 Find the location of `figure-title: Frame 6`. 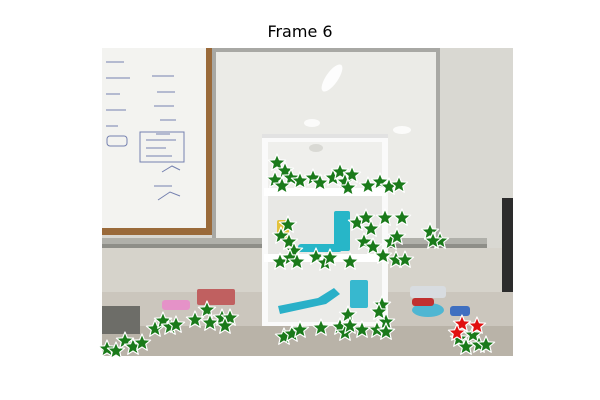

figure-title: Frame 6 is located at coordinates (300, 31).